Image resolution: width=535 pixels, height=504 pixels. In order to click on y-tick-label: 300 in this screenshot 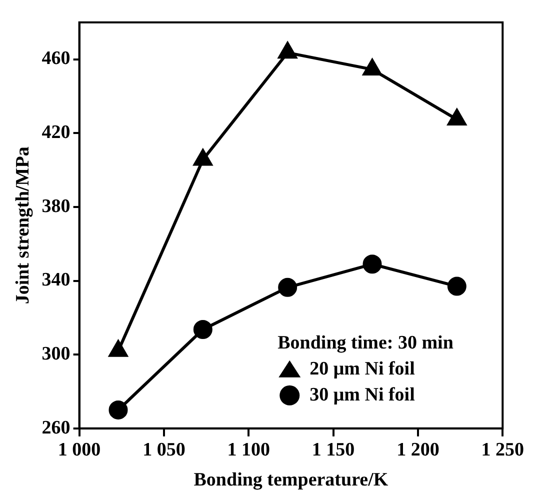, I will do `click(56, 353)`.